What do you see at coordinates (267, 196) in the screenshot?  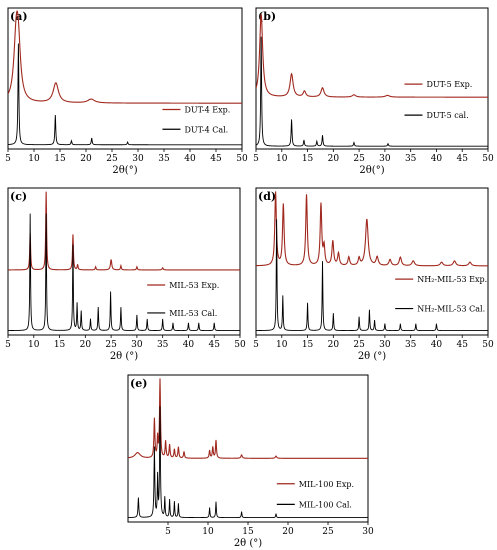 I see `panel-label: (d)` at bounding box center [267, 196].